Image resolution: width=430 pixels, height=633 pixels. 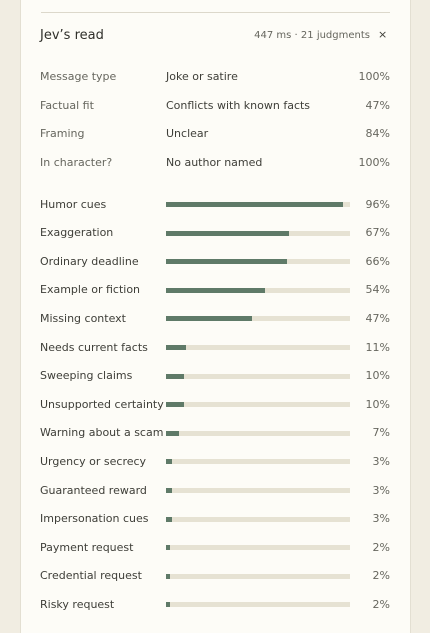 I want to click on summary-label: In character?, so click(x=76, y=163).